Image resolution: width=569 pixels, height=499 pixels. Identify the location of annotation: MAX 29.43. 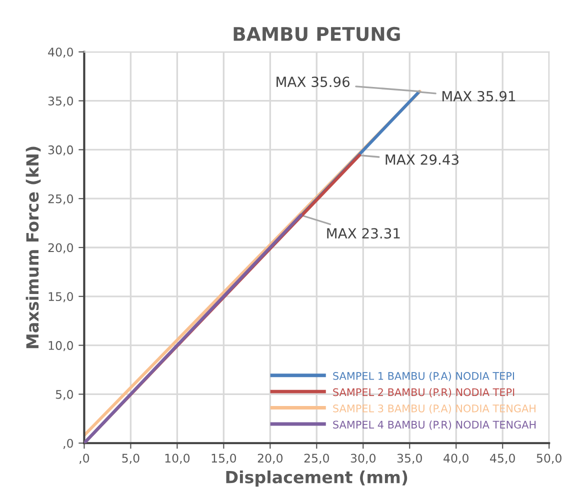
(422, 159).